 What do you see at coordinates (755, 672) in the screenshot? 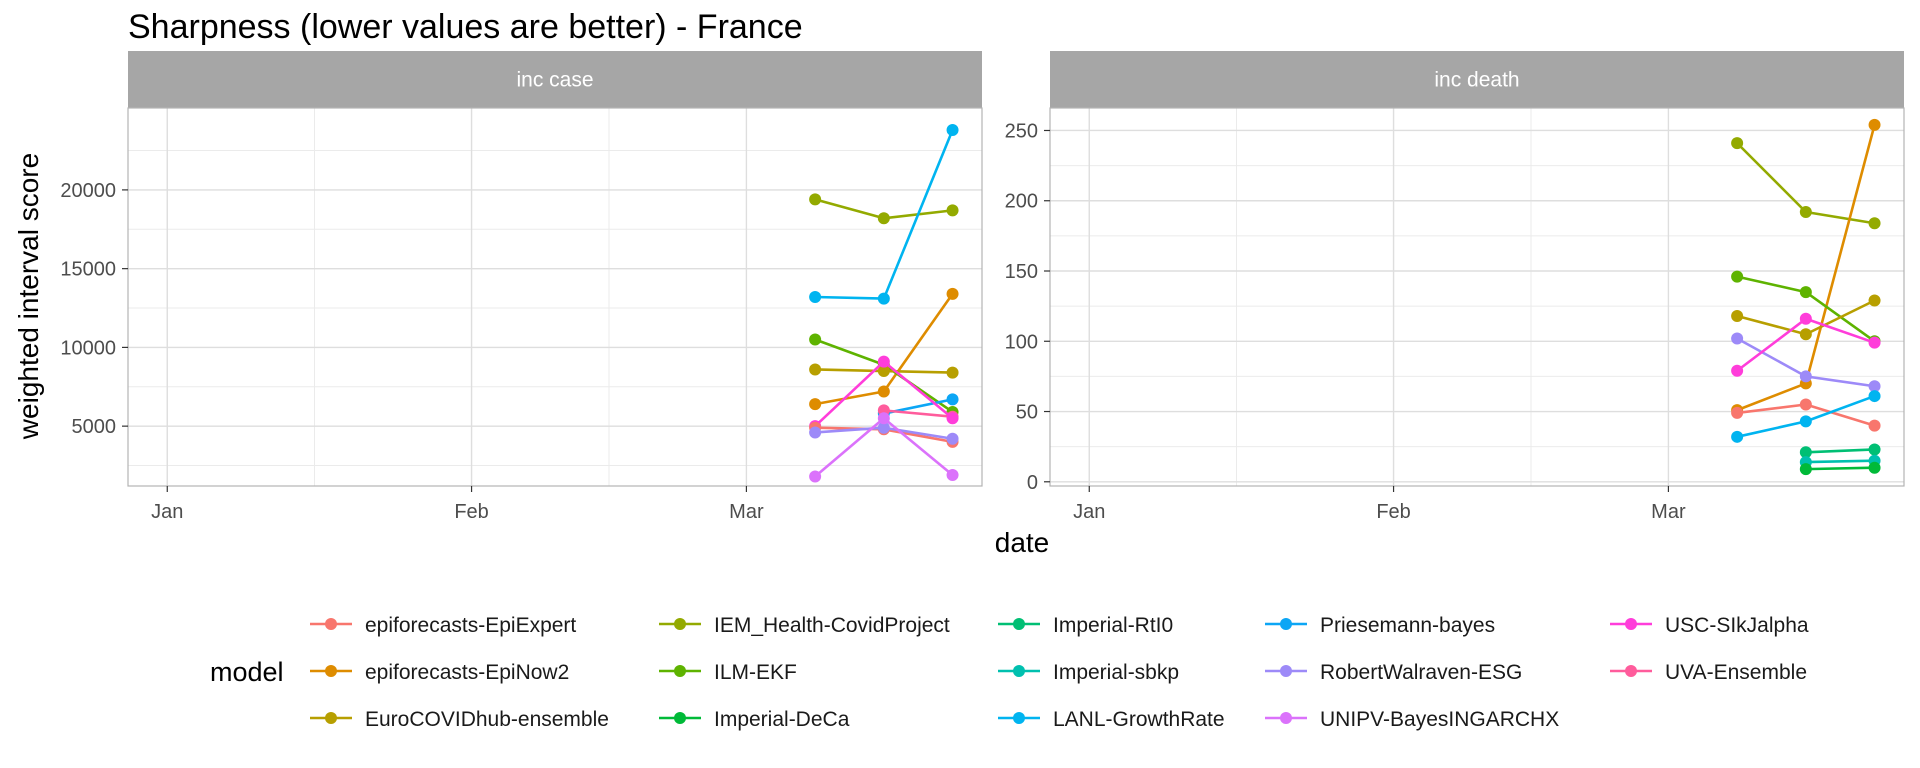
I see `legend-label: ILM-EKF` at bounding box center [755, 672].